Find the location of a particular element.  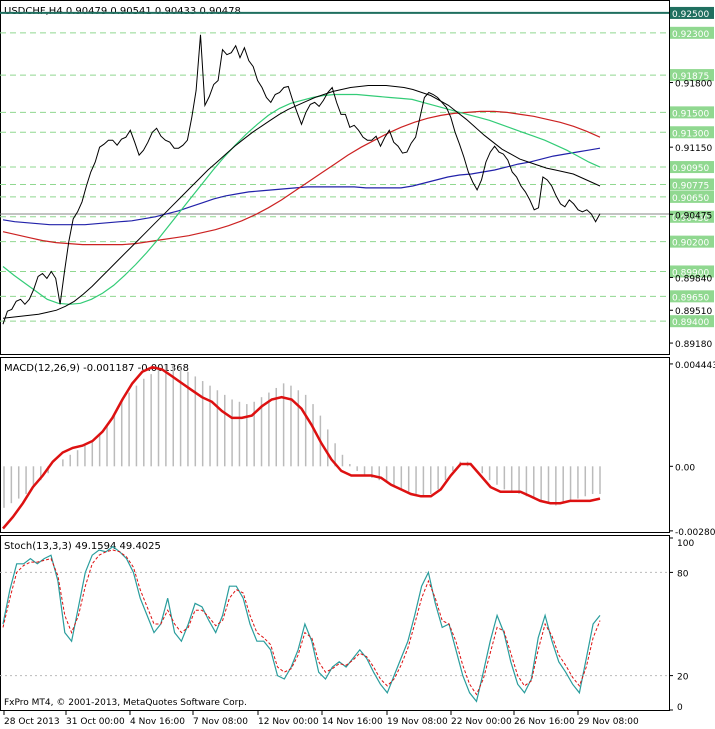

price-tick-label-2: 0.90475 is located at coordinates (693, 216).